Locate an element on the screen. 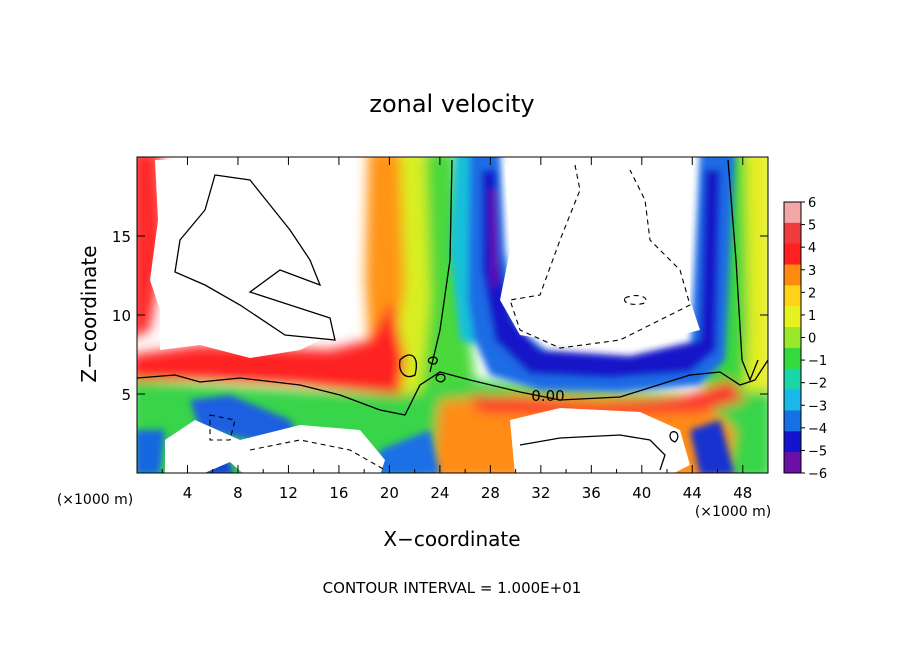 This screenshot has height=654, width=904. colorbar-tick-label: 4 is located at coordinates (812, 248).